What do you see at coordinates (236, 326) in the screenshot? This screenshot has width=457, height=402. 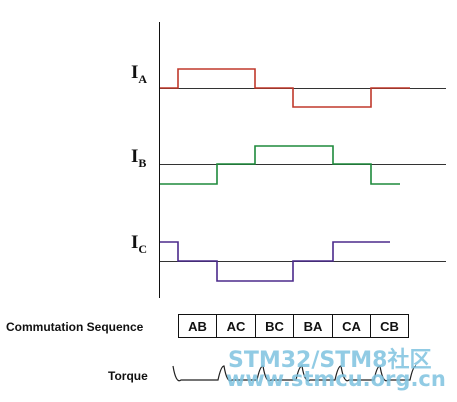 I see `sequence-step-ac: AC` at bounding box center [236, 326].